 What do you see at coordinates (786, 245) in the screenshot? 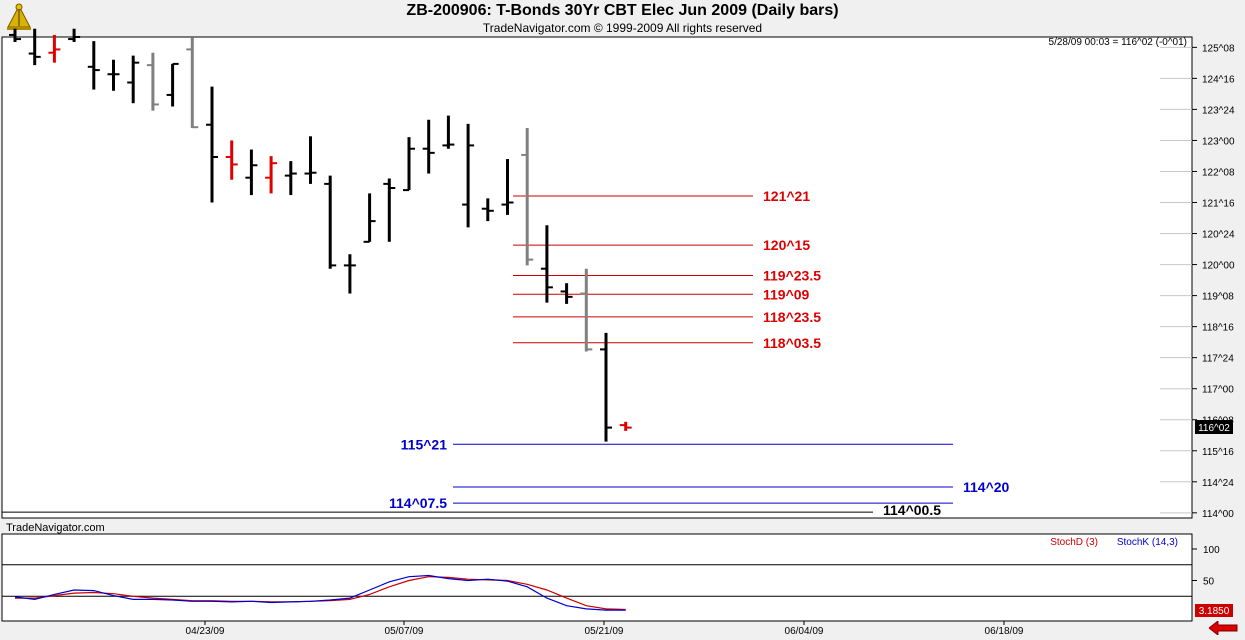
I see `fib-level-label: 120^15` at bounding box center [786, 245].